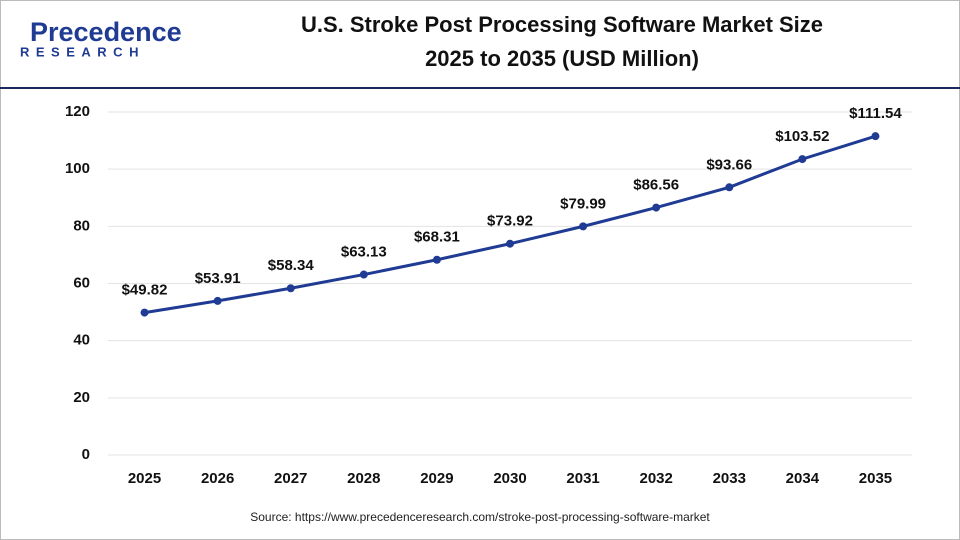  I want to click on data-label: $79.99, so click(583, 203).